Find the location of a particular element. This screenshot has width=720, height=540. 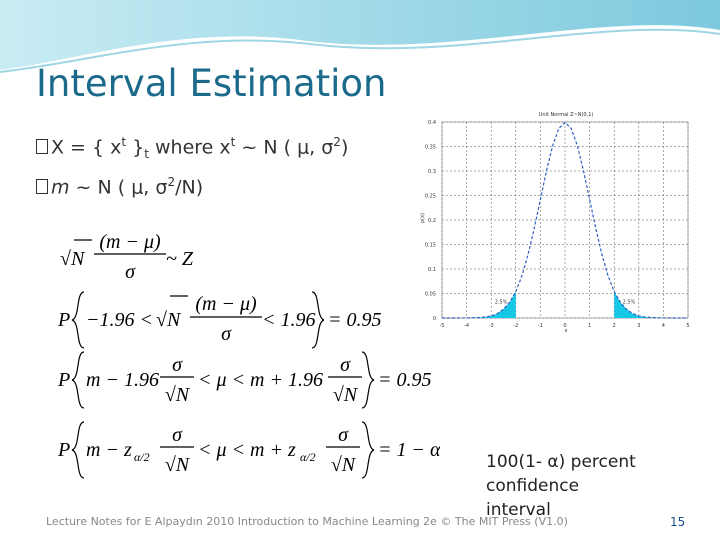

line is located at coordinates (565, 220).